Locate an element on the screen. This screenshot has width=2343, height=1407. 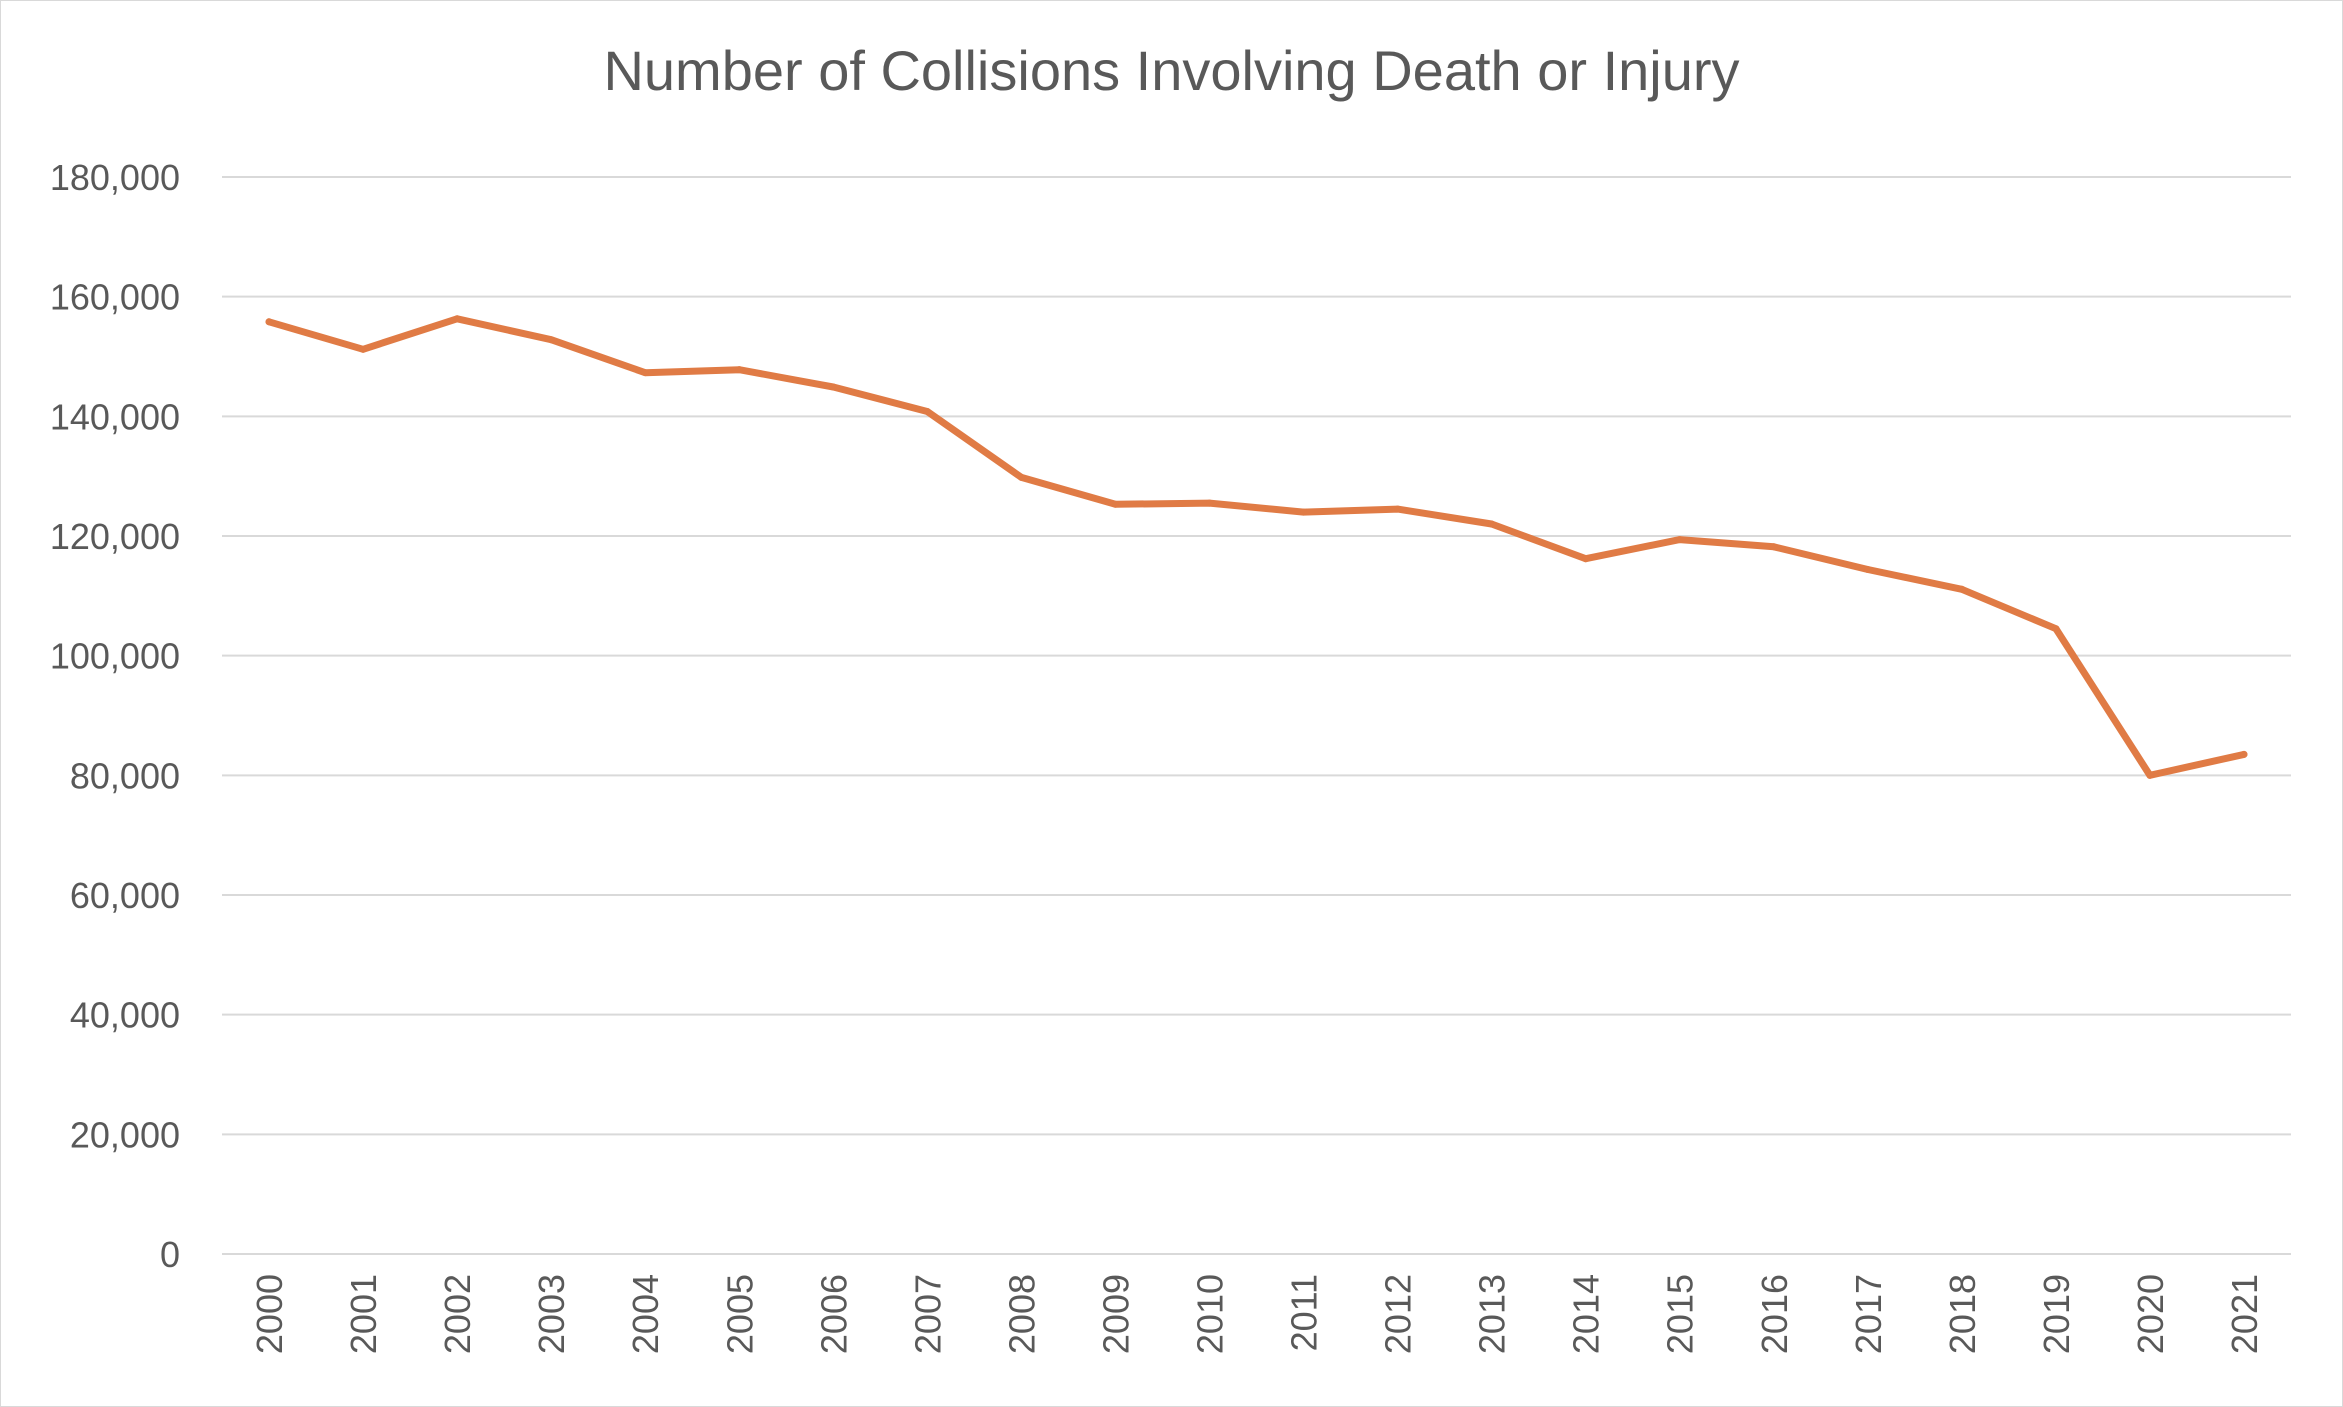
y-tick-label: 160,000 is located at coordinates (115, 297).